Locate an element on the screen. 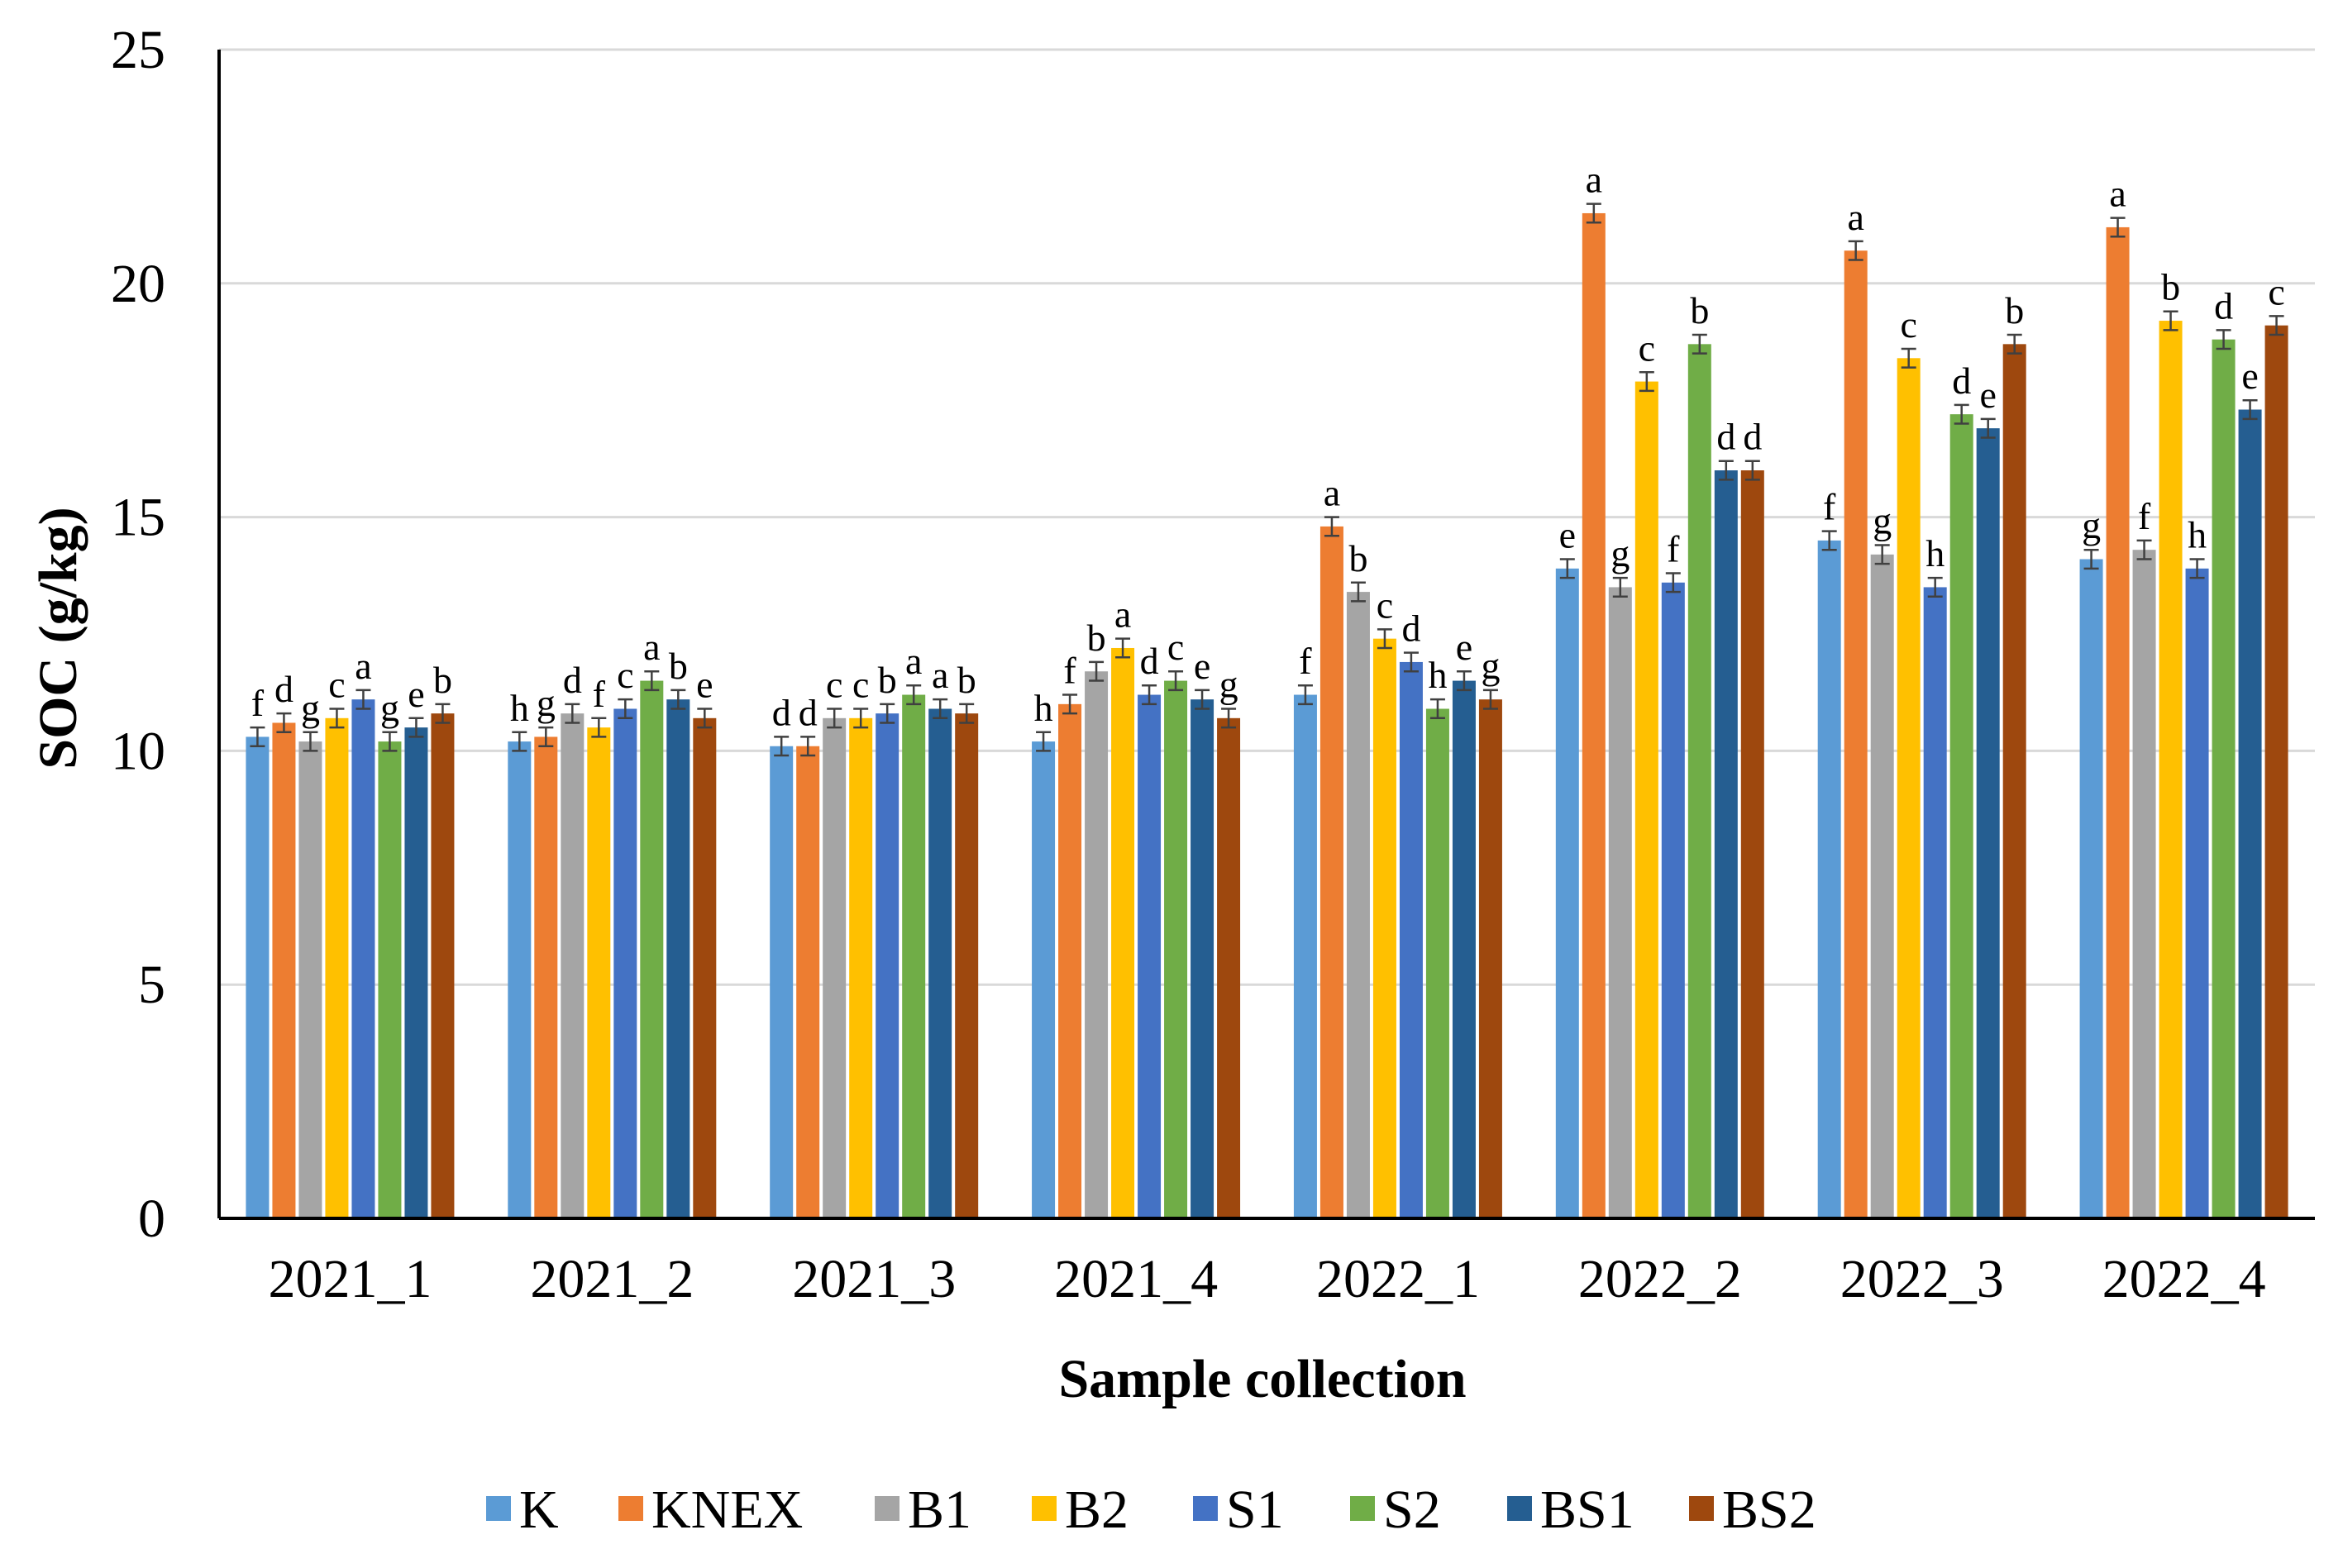 This screenshot has width=2343, height=1568. legend-label: BS2 is located at coordinates (1769, 1510).